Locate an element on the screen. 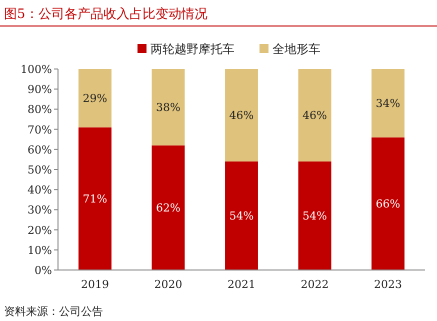 Image resolution: width=437 pixels, height=321 pixels. data-label: 71% is located at coordinates (95, 199).